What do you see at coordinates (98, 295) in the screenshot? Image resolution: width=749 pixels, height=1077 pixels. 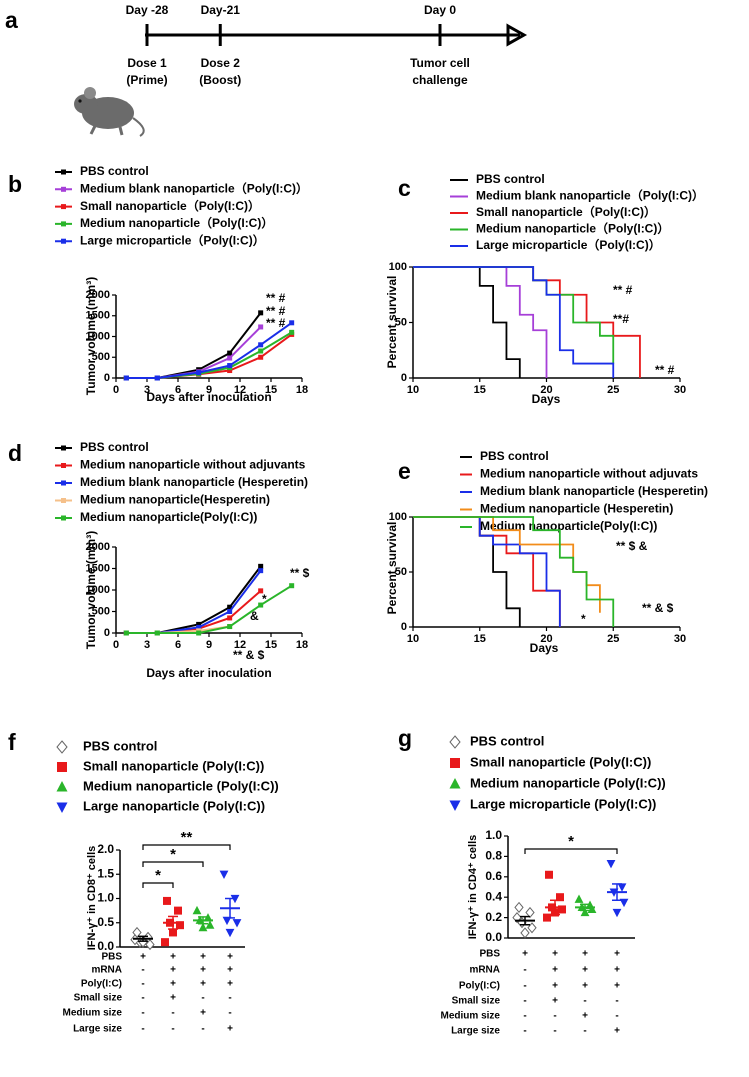 I see `y-tick-label: 2000` at bounding box center [98, 295].